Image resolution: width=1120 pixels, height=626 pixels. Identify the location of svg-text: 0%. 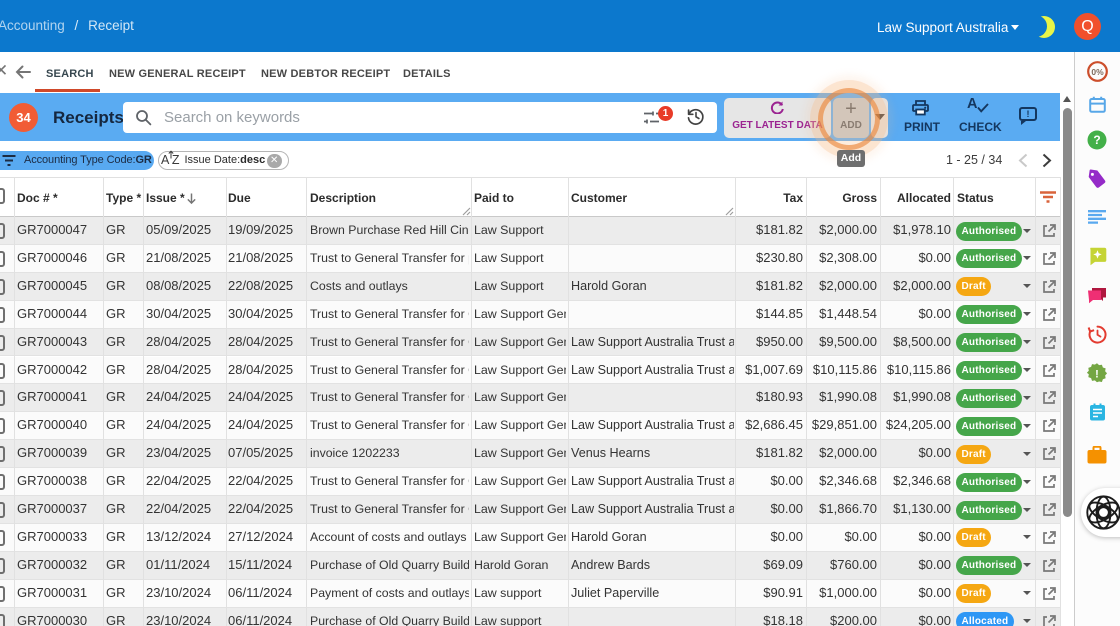
(1097, 72).